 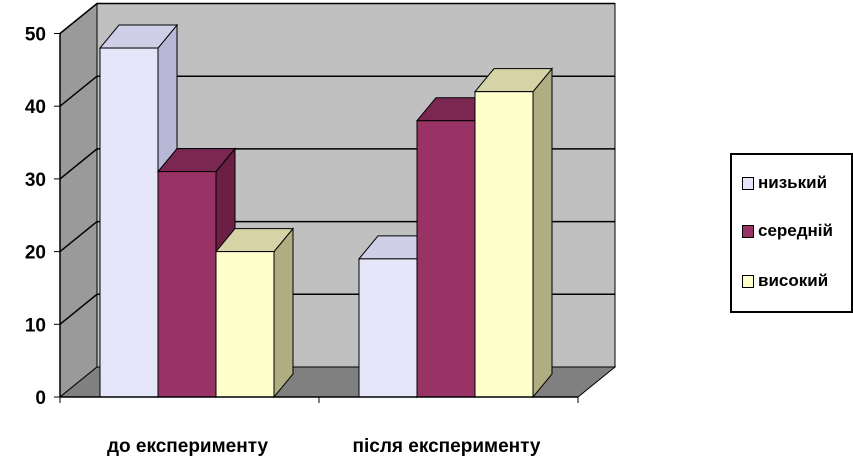 What do you see at coordinates (447, 446) in the screenshot?
I see `x-category-label: після експерименту` at bounding box center [447, 446].